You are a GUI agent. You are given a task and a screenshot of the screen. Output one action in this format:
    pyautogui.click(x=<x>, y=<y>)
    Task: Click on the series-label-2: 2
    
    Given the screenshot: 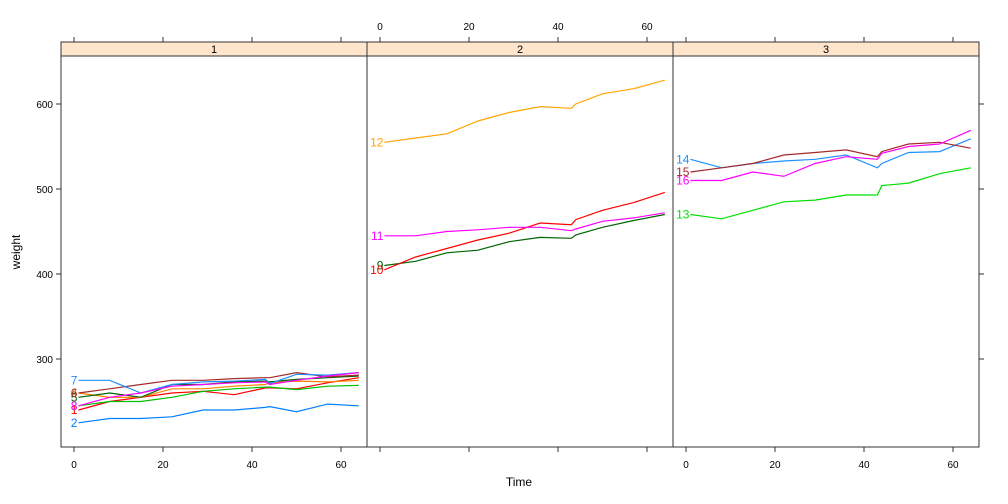 What is the action you would take?
    pyautogui.click(x=74, y=423)
    